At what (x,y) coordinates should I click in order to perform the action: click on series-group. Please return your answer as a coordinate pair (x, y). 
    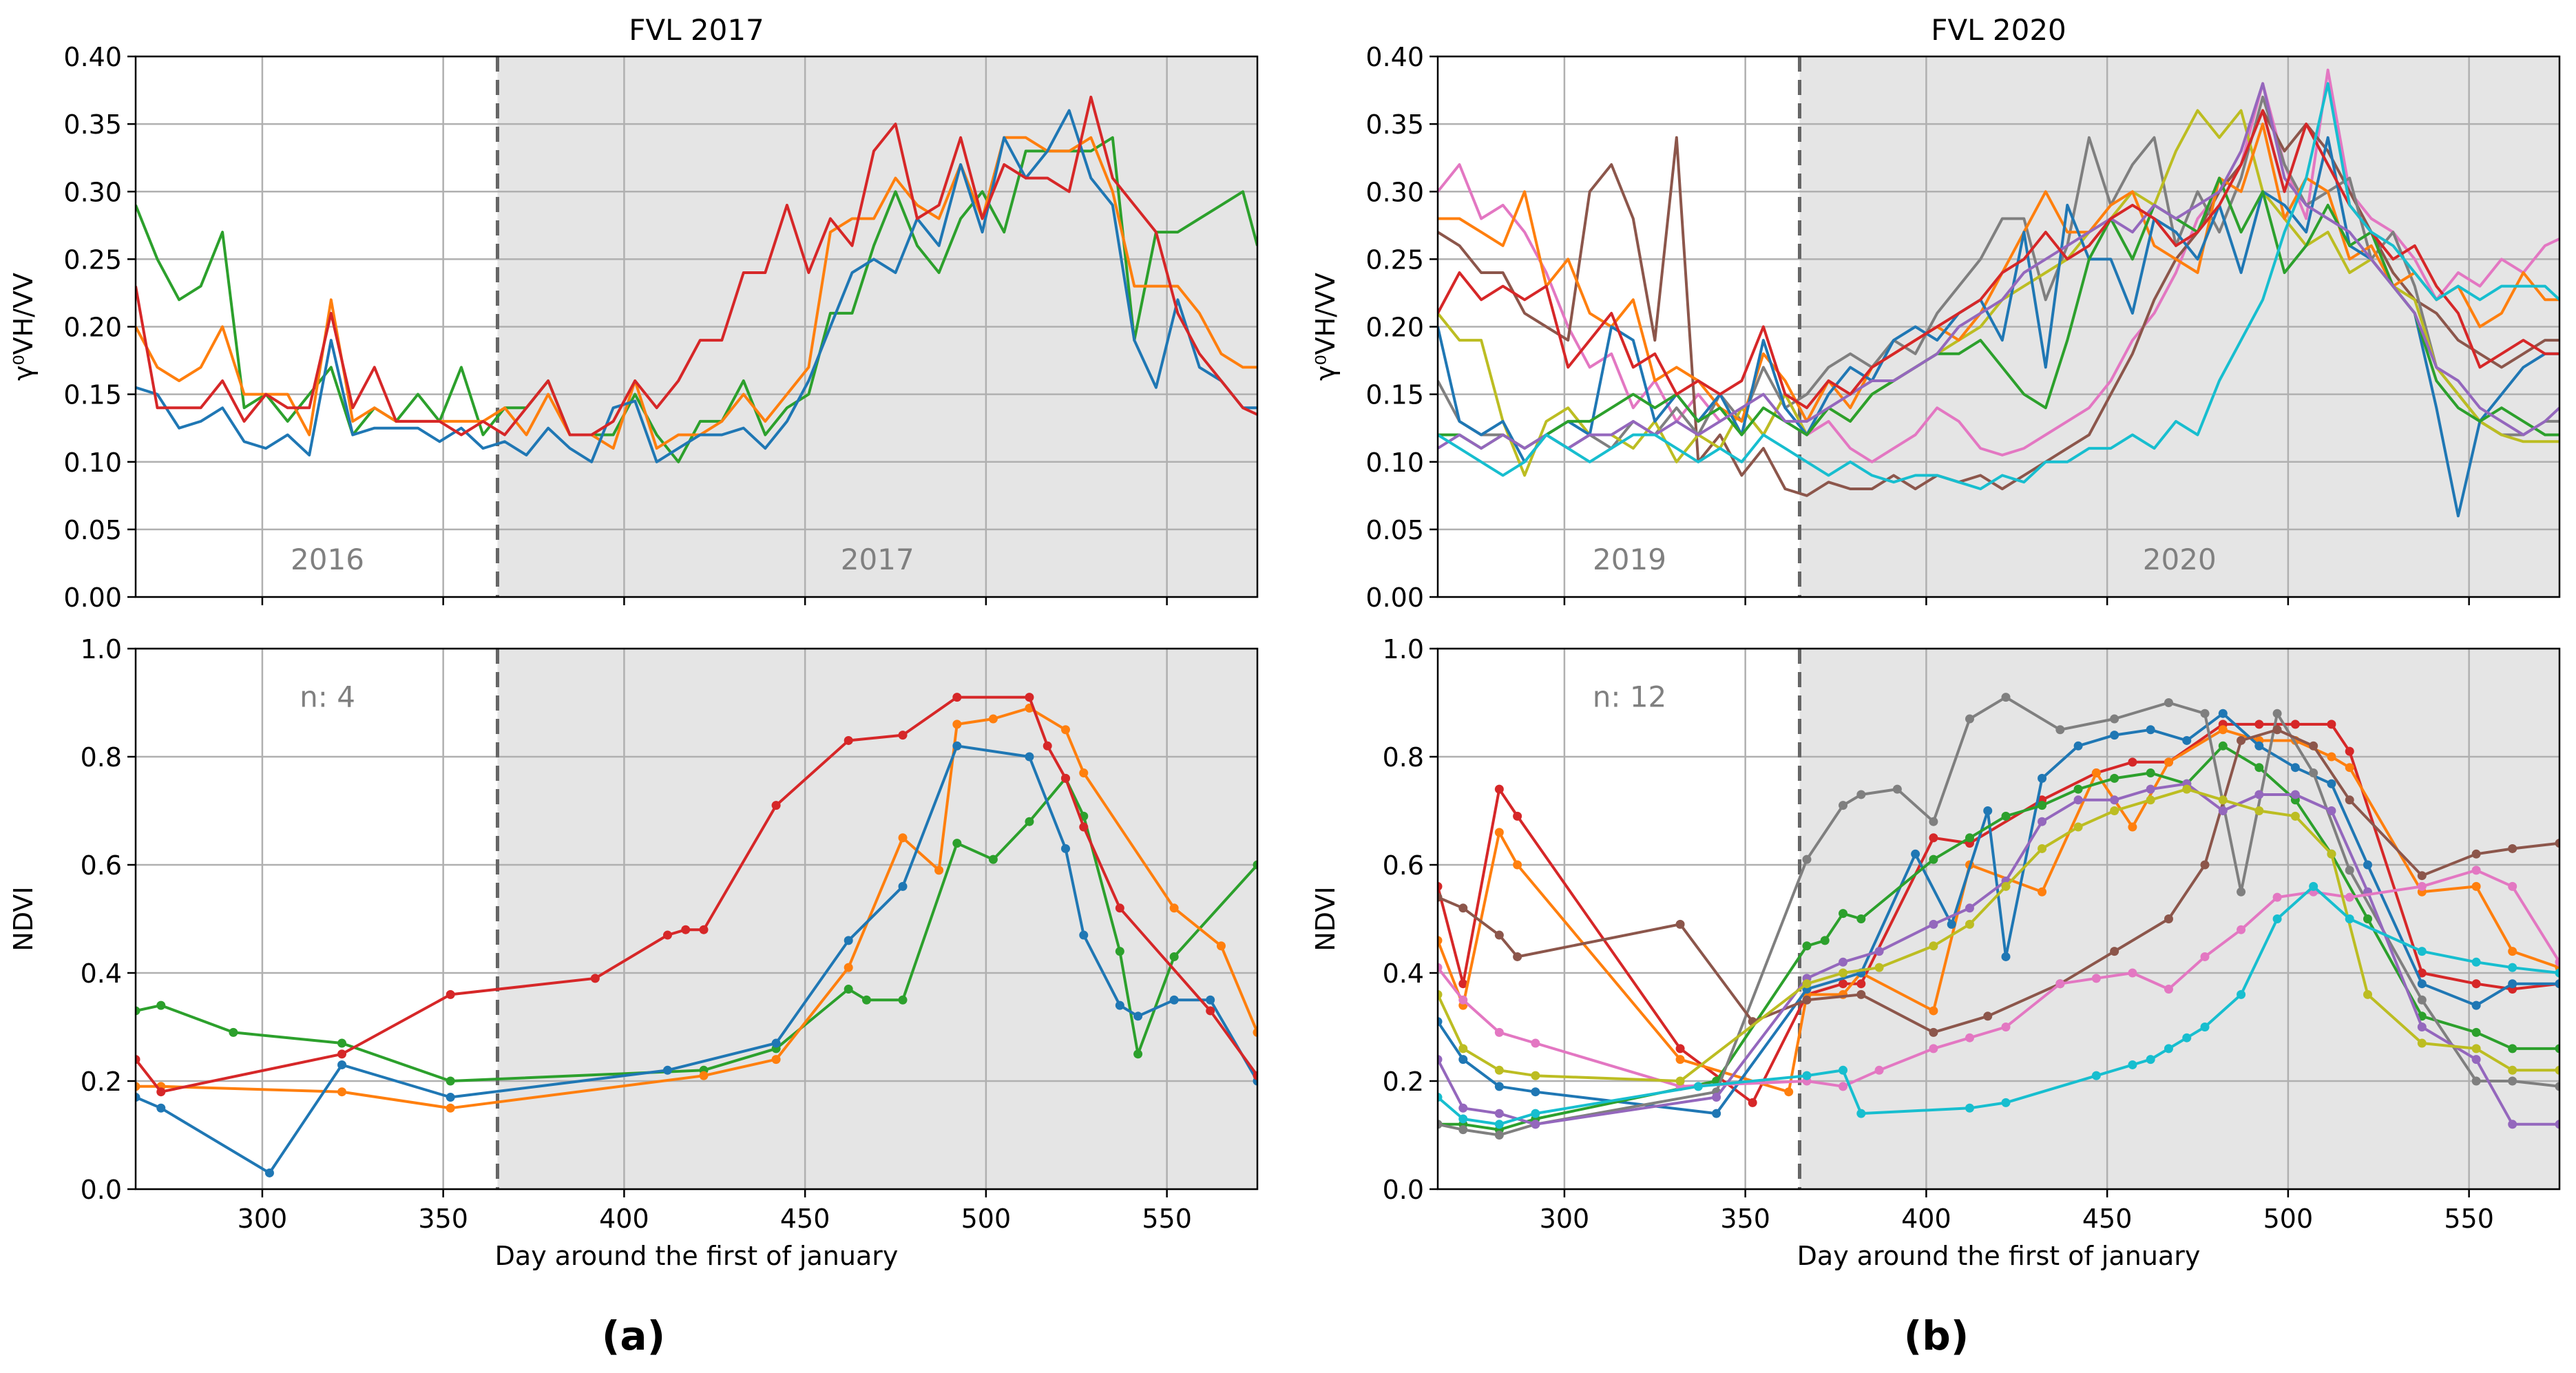
    Looking at the image, I should click on (1998, 293).